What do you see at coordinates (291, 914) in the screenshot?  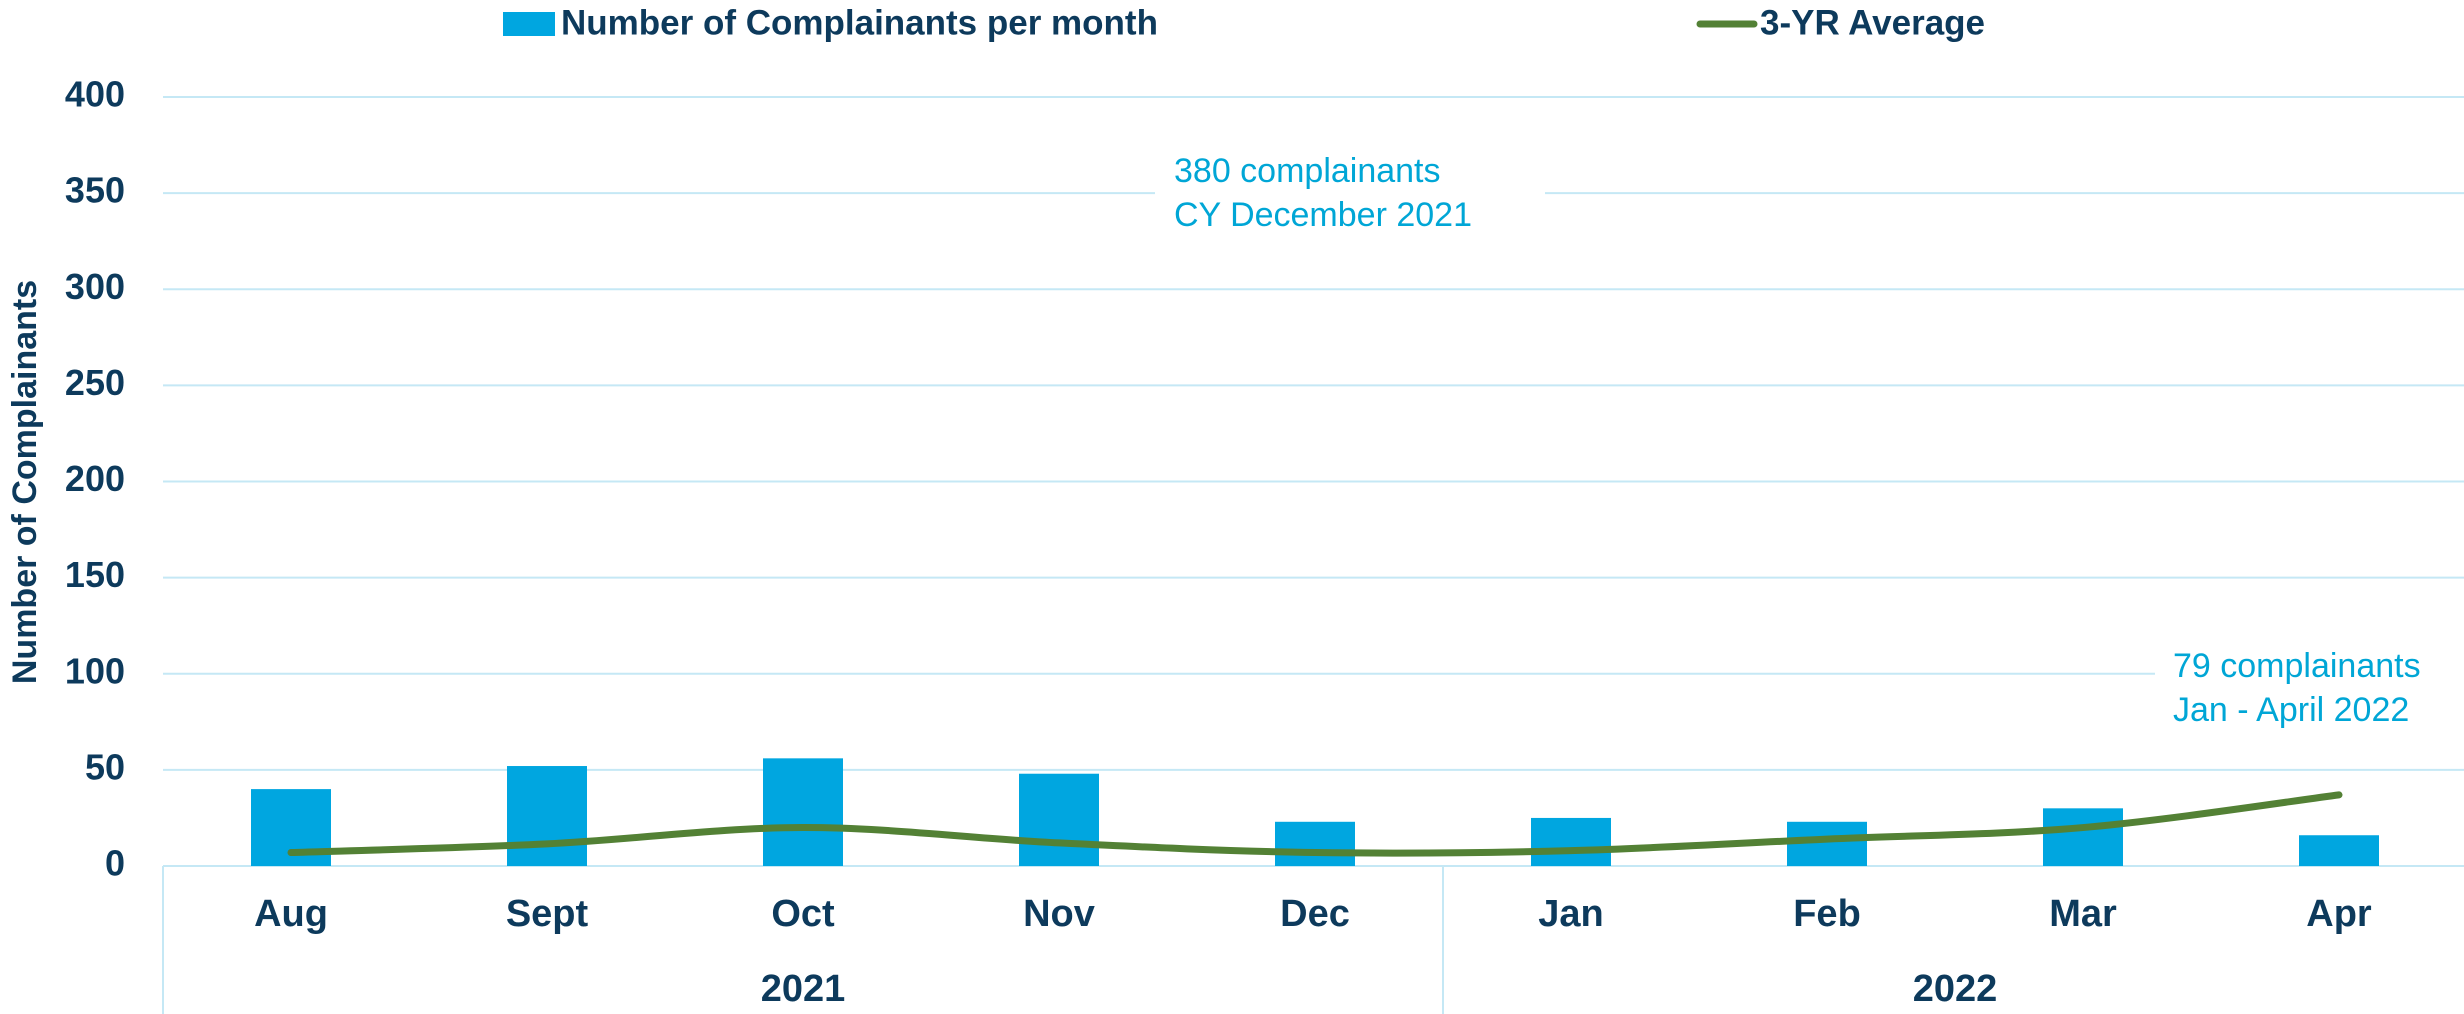 I see `x-tick-label: Aug` at bounding box center [291, 914].